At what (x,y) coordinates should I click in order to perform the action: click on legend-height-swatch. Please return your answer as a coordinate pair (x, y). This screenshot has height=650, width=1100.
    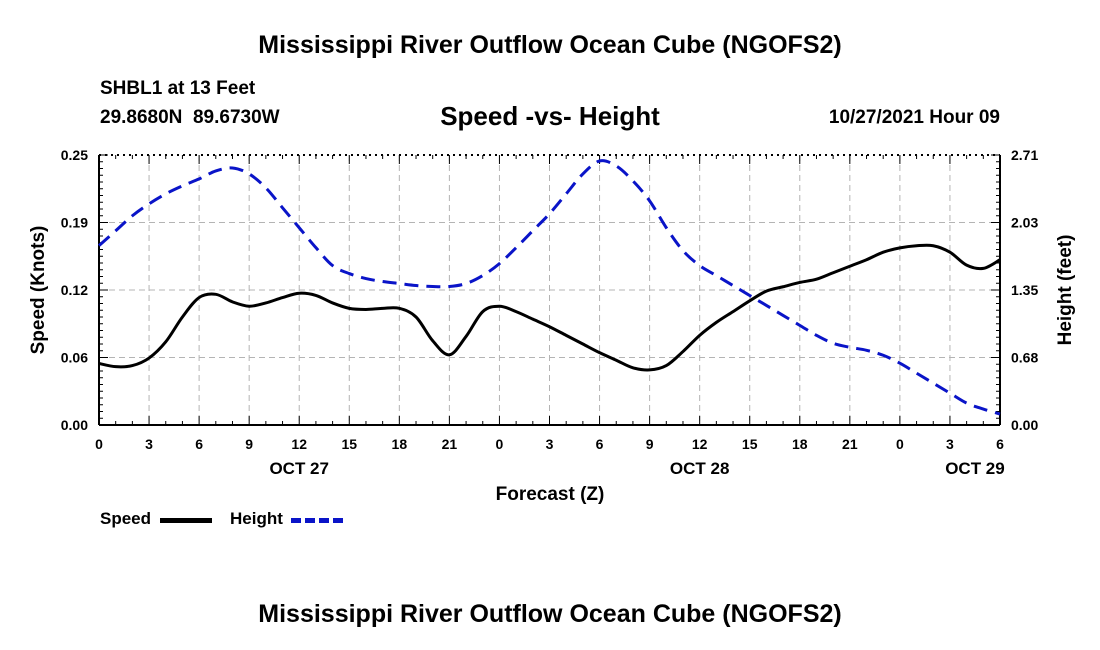
    Looking at the image, I should click on (317, 520).